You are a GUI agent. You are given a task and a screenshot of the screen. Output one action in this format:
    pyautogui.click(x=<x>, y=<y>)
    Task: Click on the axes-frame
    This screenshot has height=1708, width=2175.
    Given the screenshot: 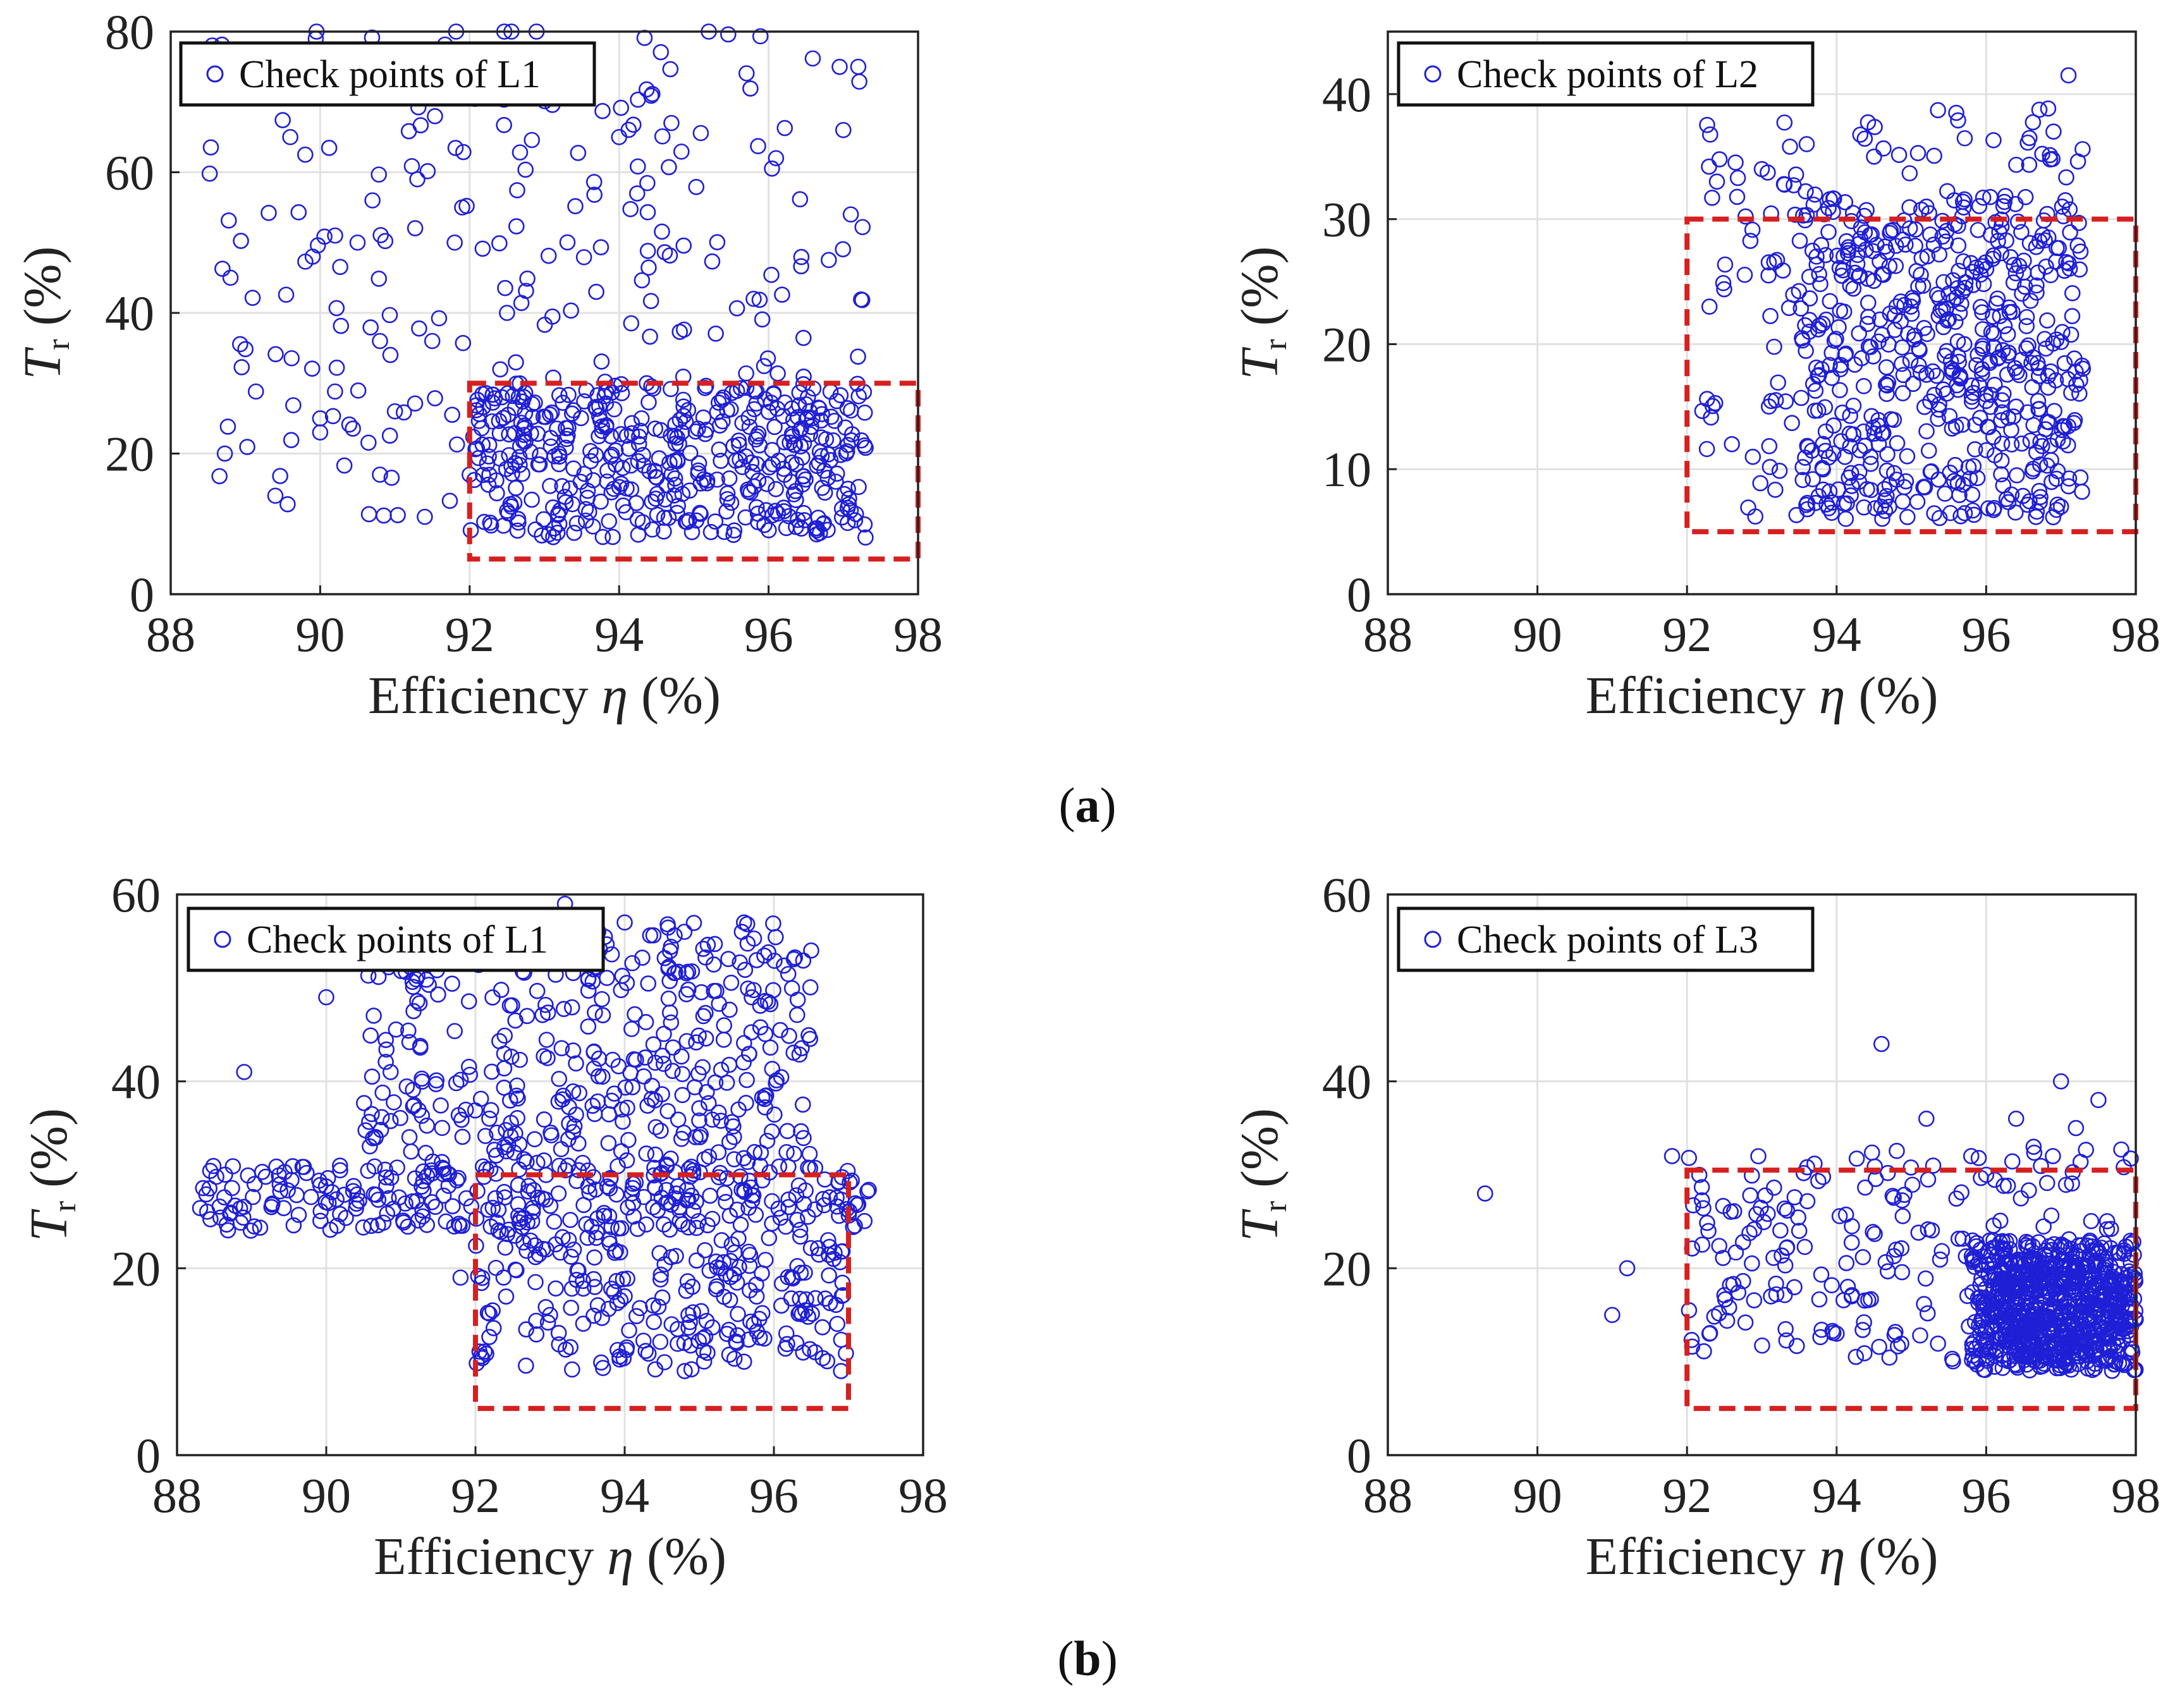 What is the action you would take?
    pyautogui.click(x=1762, y=312)
    